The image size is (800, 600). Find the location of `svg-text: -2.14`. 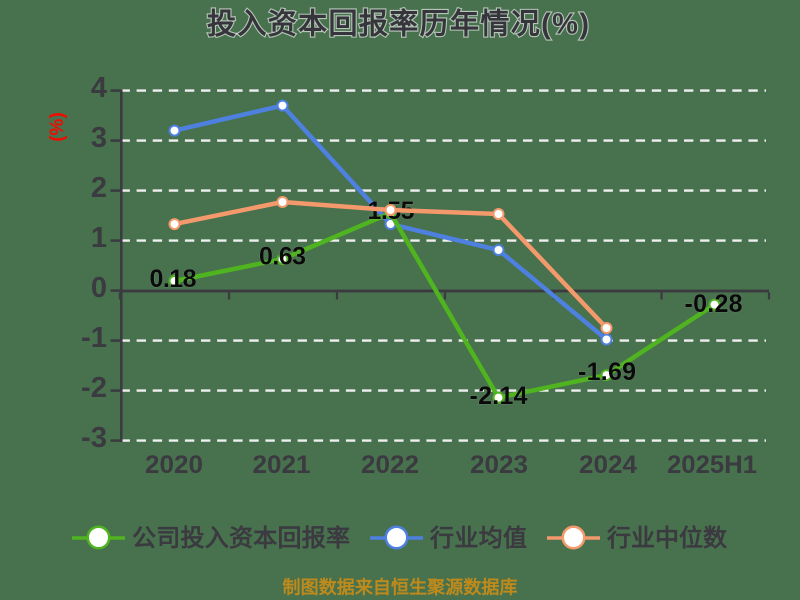

svg-text: -2.14 is located at coordinates (499, 396).